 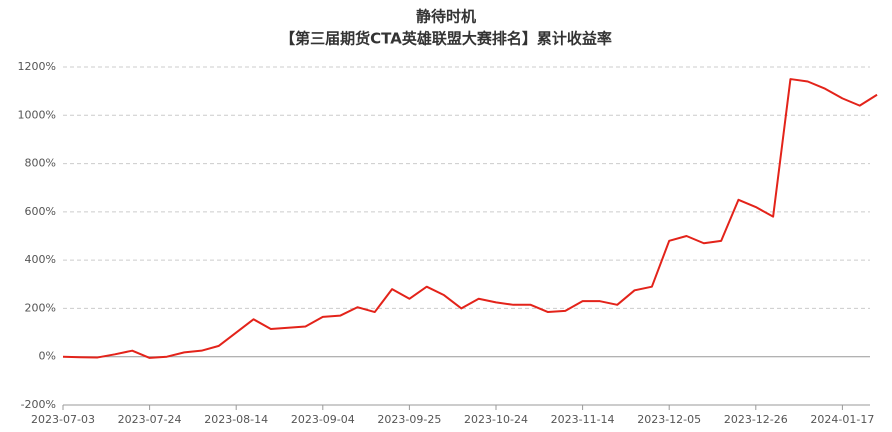 I want to click on chart-subtitle: 【第三届期货CTA英雄联盟大赛排名】累计收益率, so click(x=446, y=39).